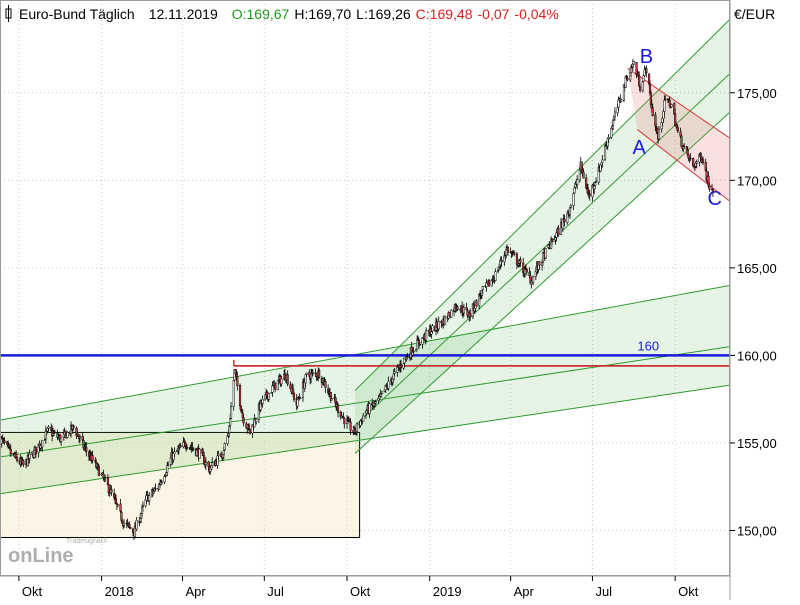  What do you see at coordinates (757, 355) in the screenshot?
I see `y-tick-label: 160,00` at bounding box center [757, 355].